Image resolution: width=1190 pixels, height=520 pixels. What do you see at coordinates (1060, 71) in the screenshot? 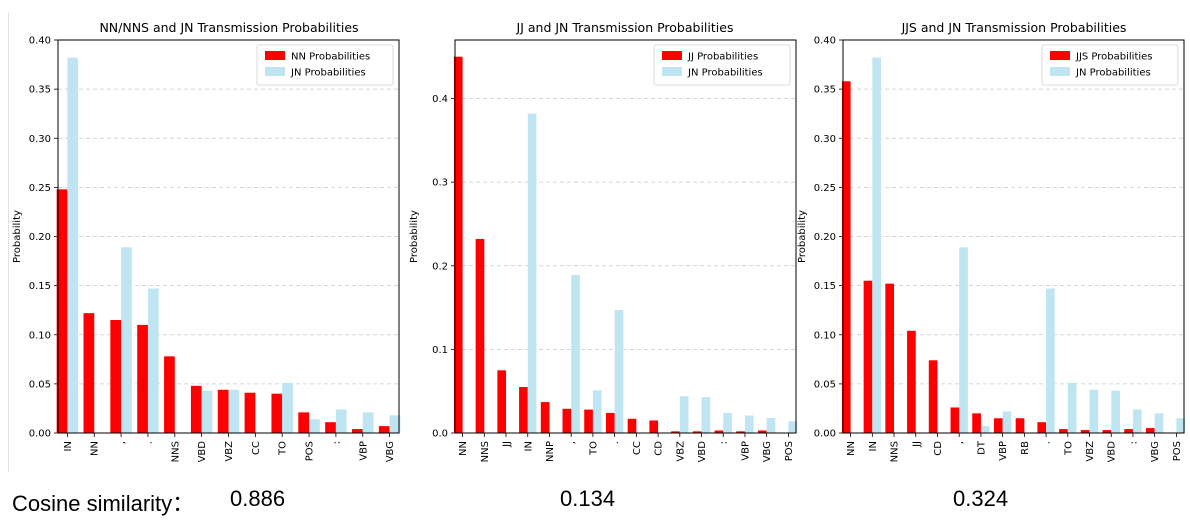
I see `chart3-legend-swatch` at bounding box center [1060, 71].